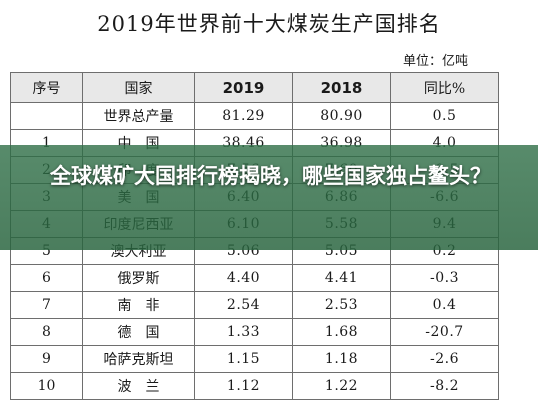 The height and width of the screenshot is (400, 538). I want to click on cell-2019: 2.54, so click(243, 305).